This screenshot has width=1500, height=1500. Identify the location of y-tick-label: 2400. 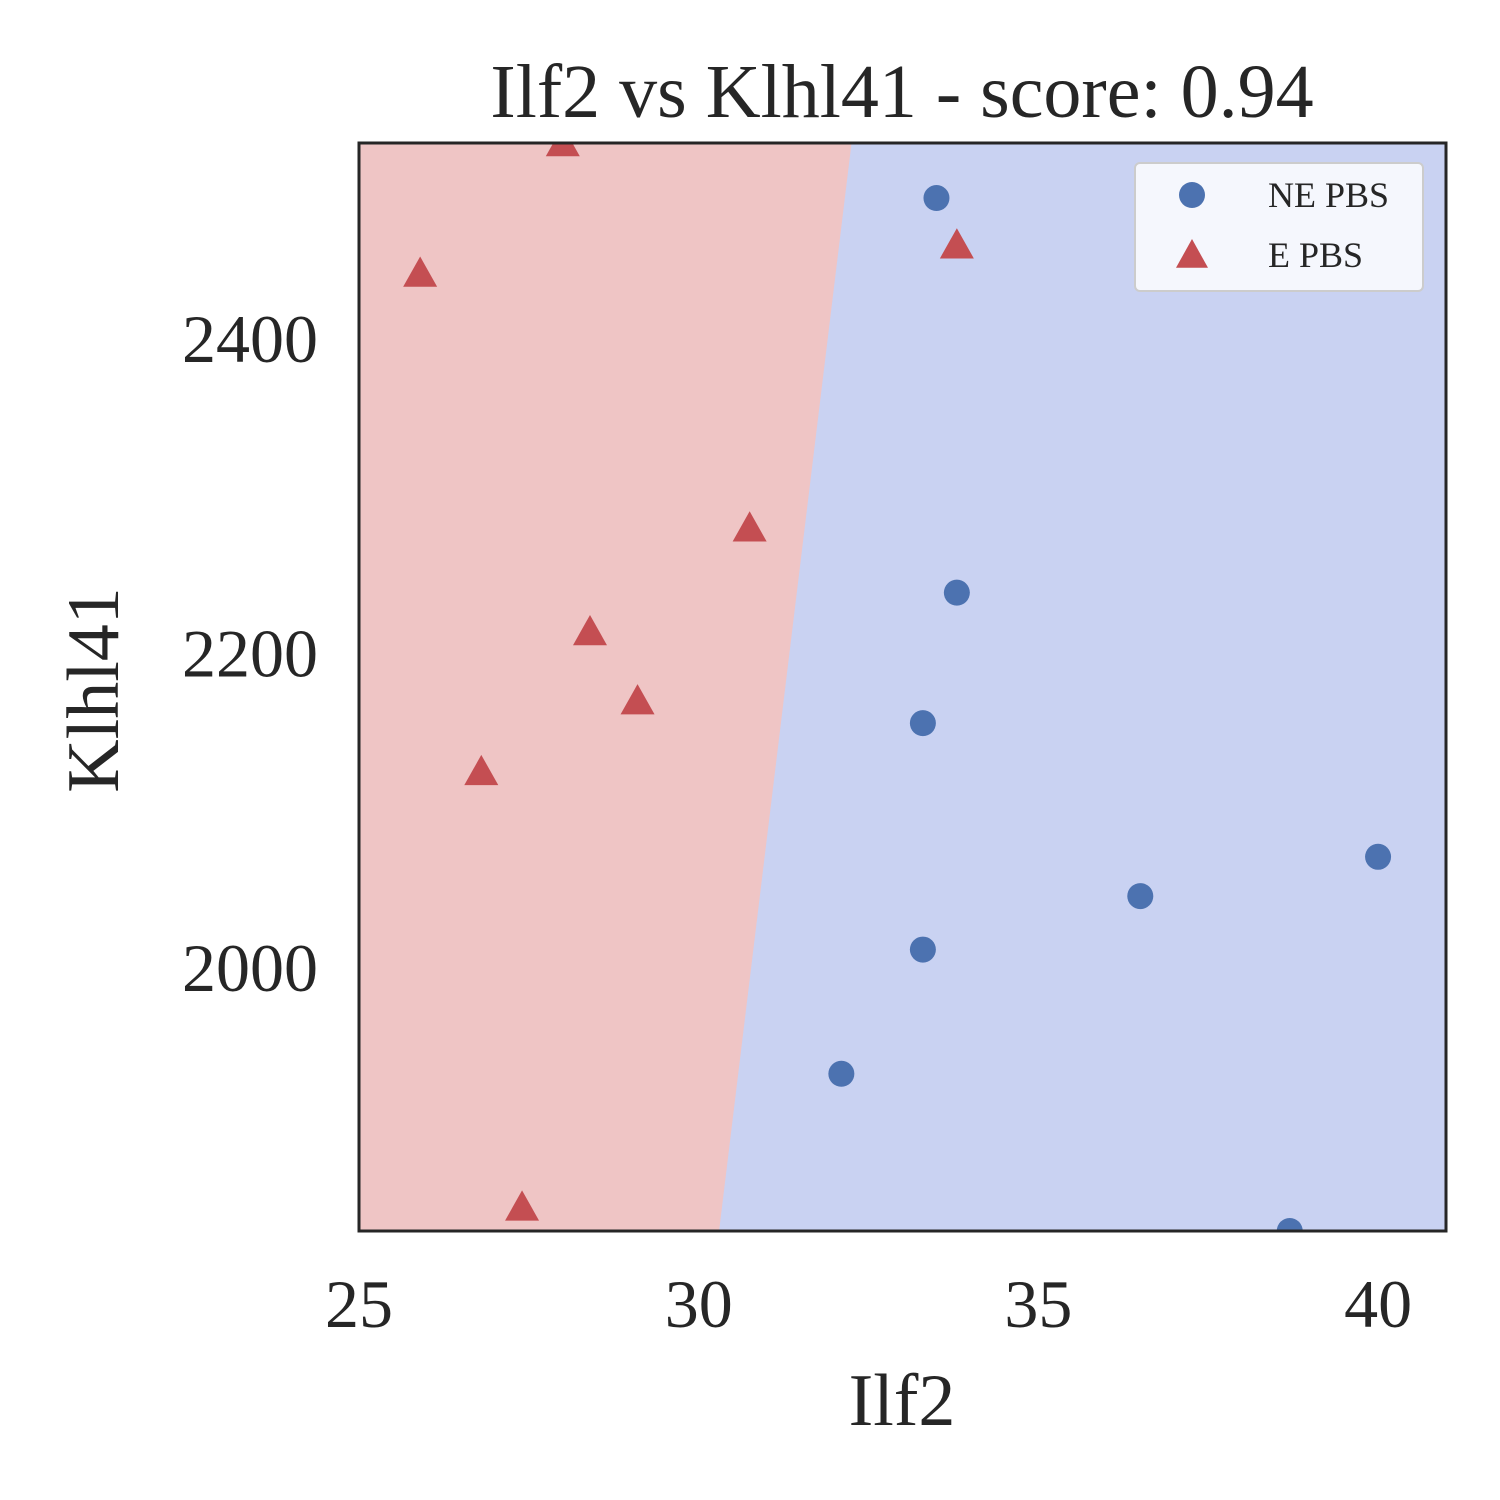
(250, 339).